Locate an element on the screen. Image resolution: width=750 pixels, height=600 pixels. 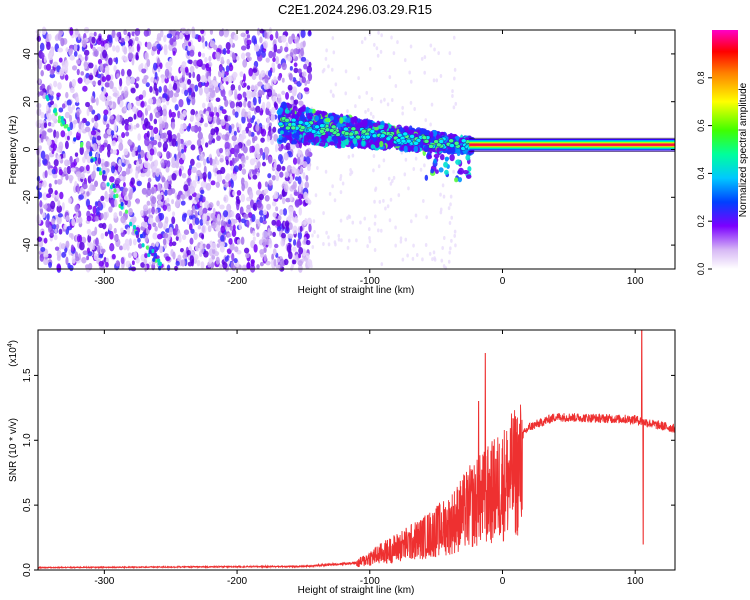
spectrogram-y-tick-label: 40 is located at coordinates (27, 54).